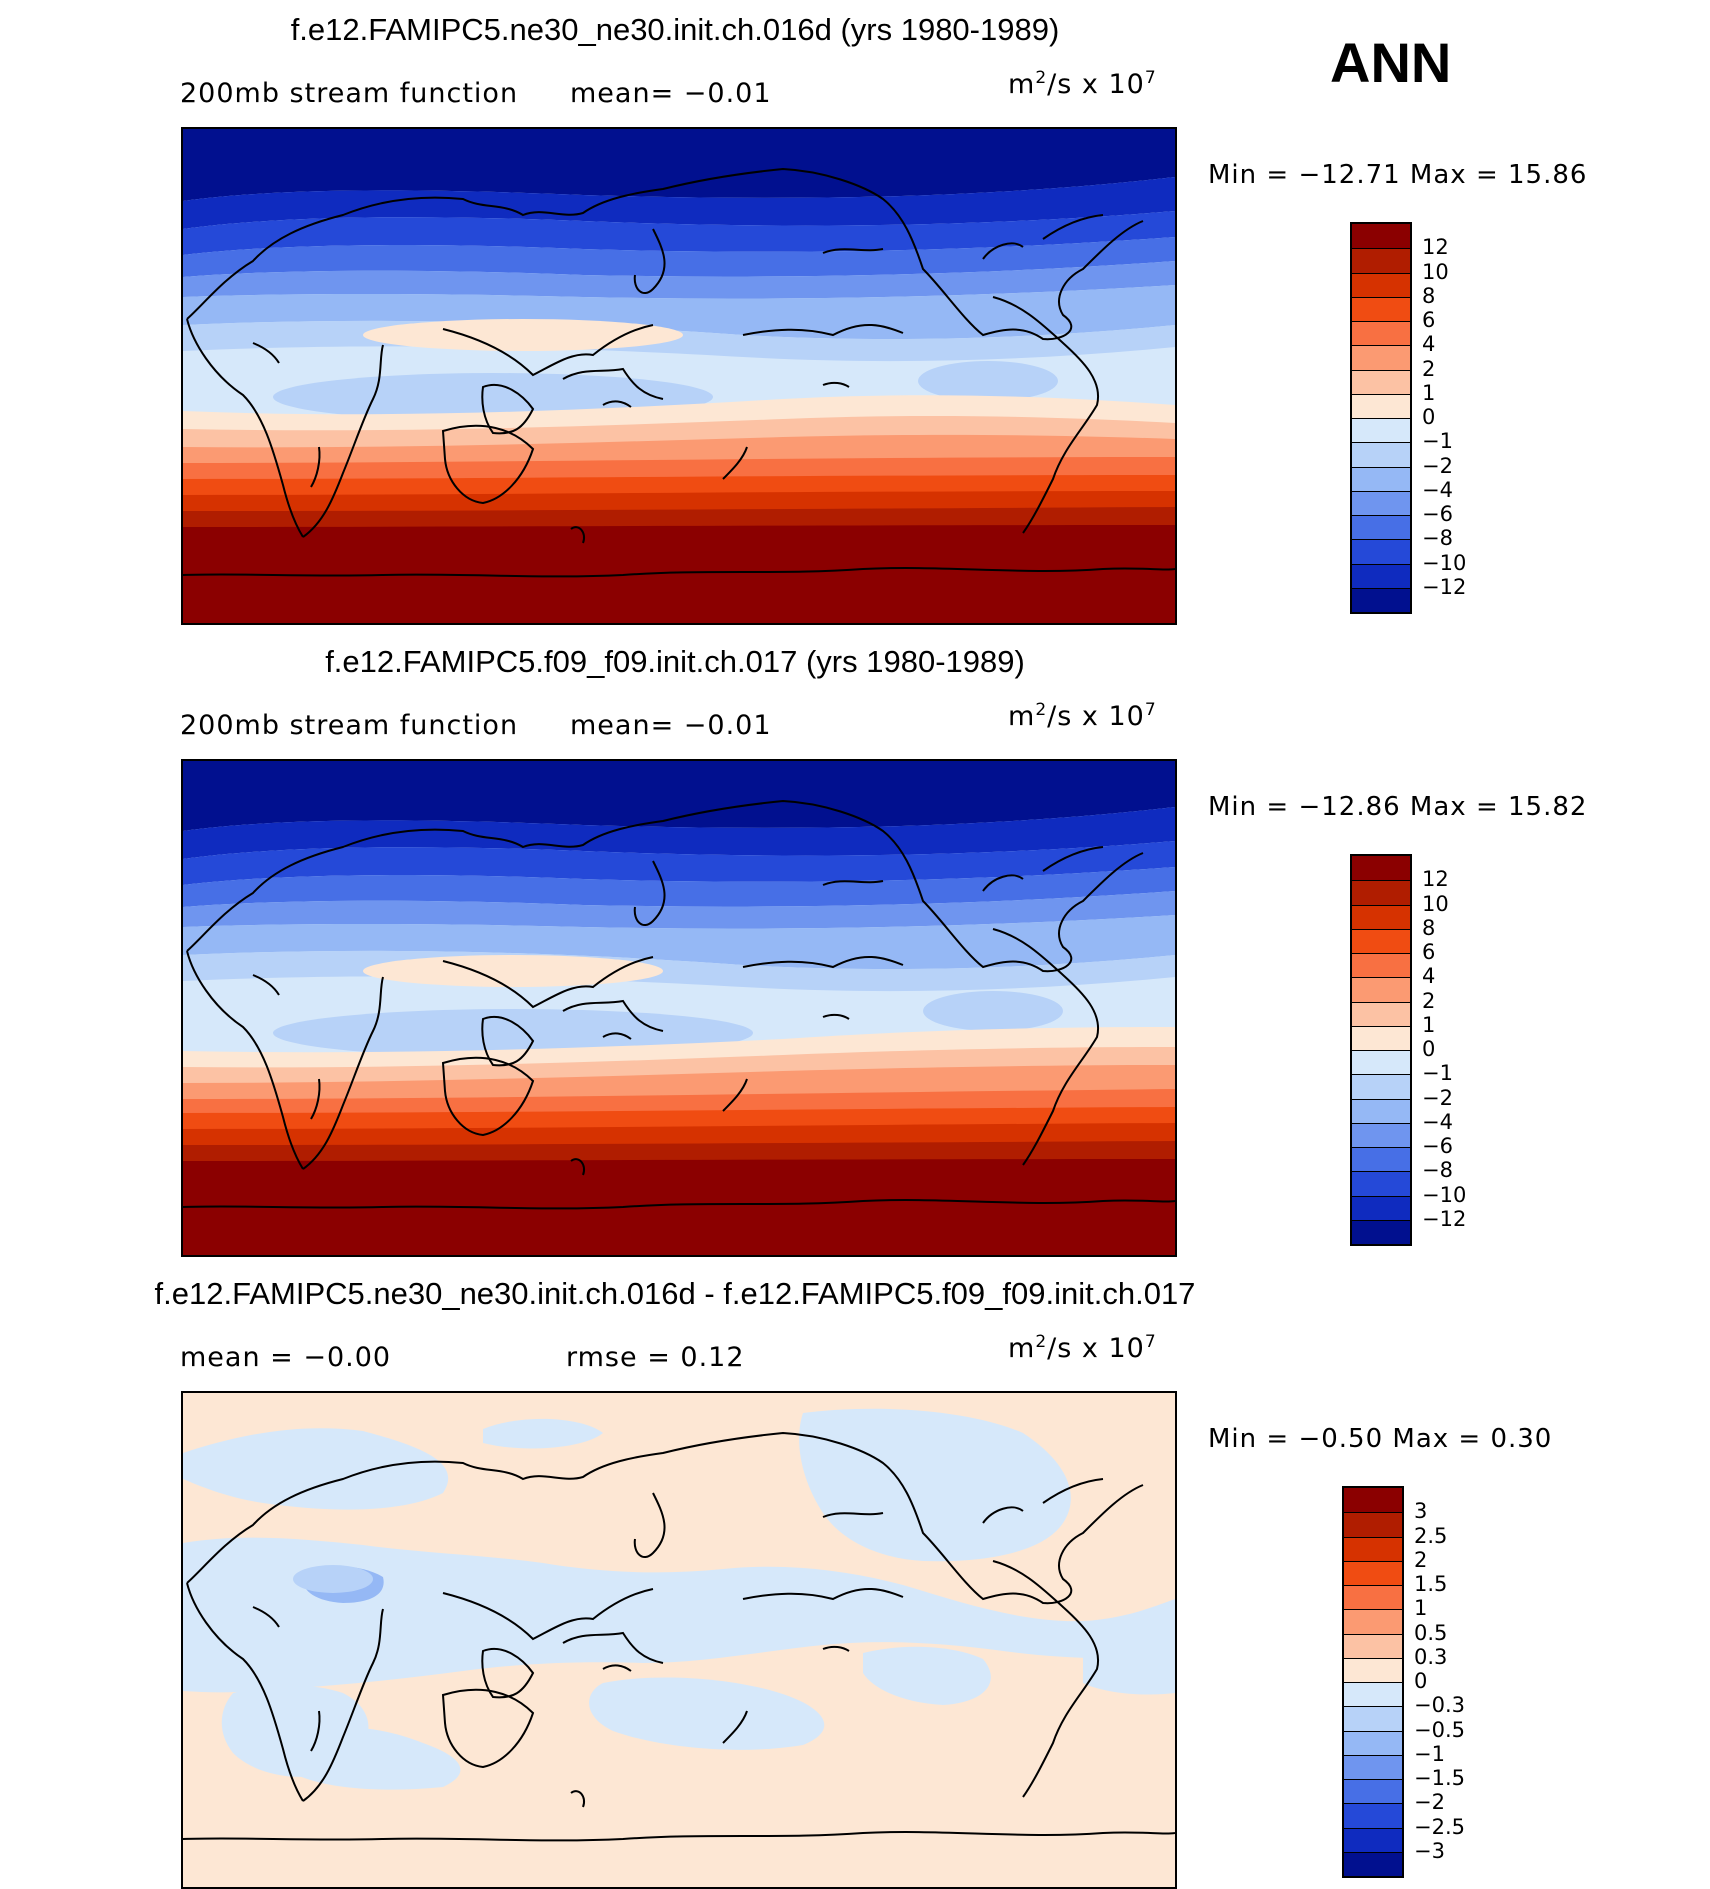  What do you see at coordinates (1431, 1584) in the screenshot?
I see `colorbar-tick-label: 1.5` at bounding box center [1431, 1584].